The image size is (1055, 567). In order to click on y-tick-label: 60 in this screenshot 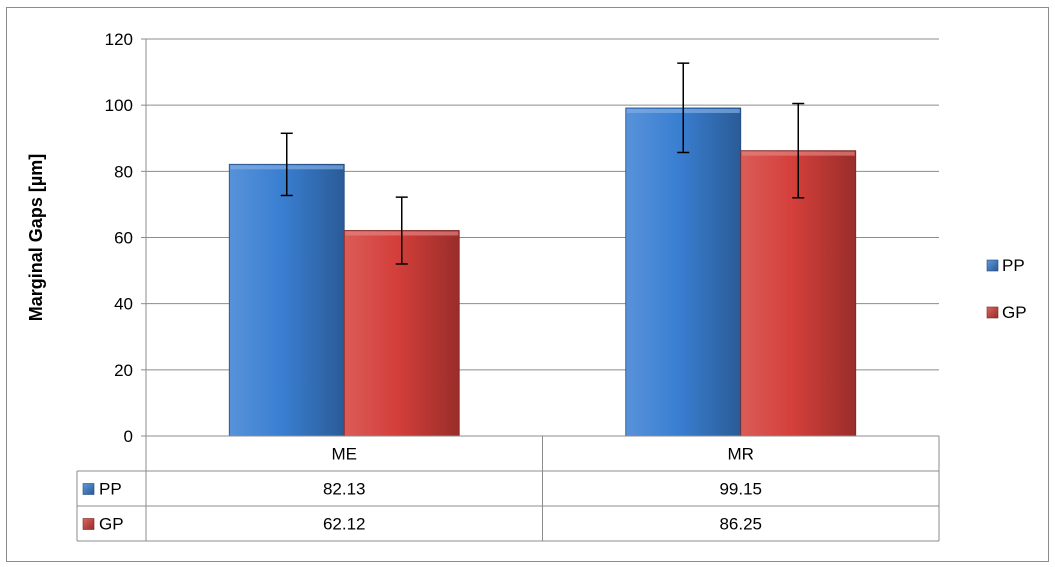, I will do `click(123, 238)`.